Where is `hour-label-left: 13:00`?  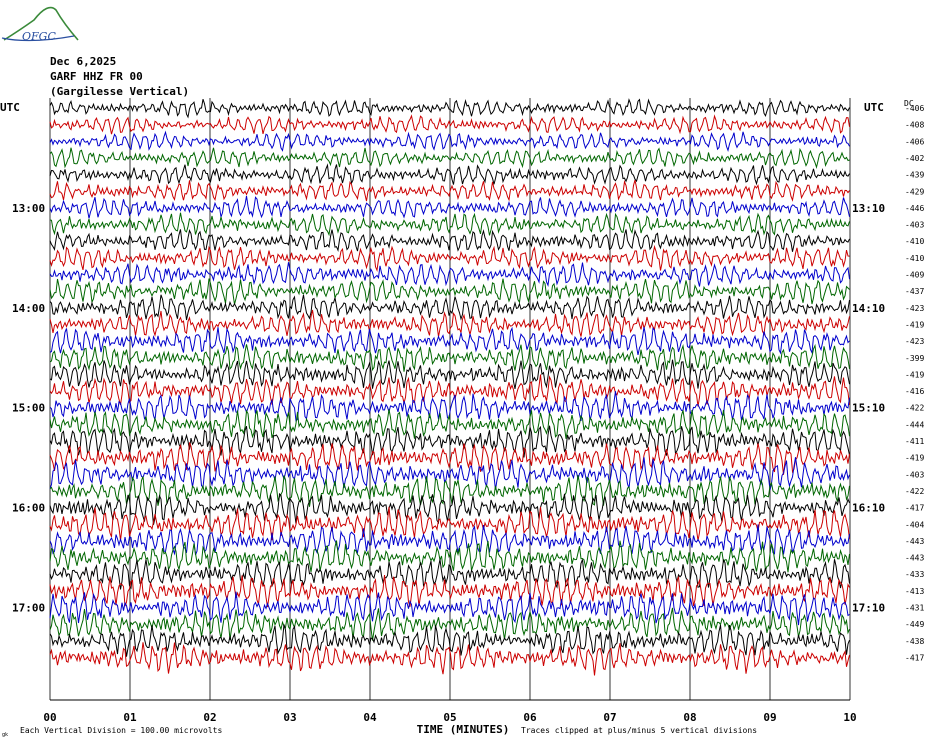
hour-label-left: 13:00 is located at coordinates (28, 208).